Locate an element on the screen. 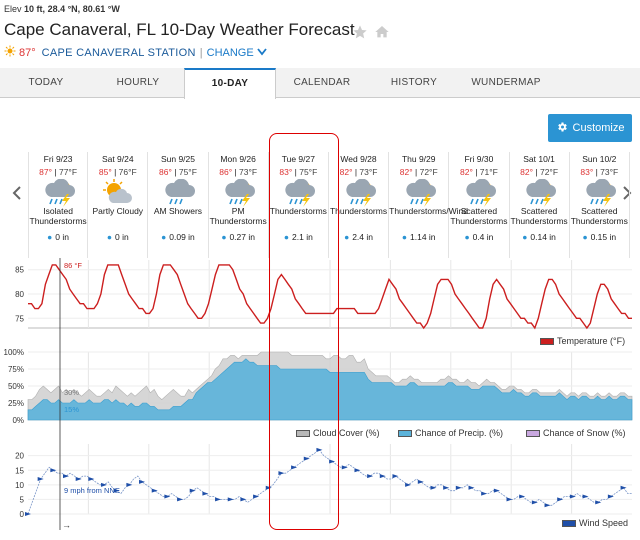 This screenshot has height=540, width=640. day-condition: Thunderstorms/Wind is located at coordinates (429, 211).